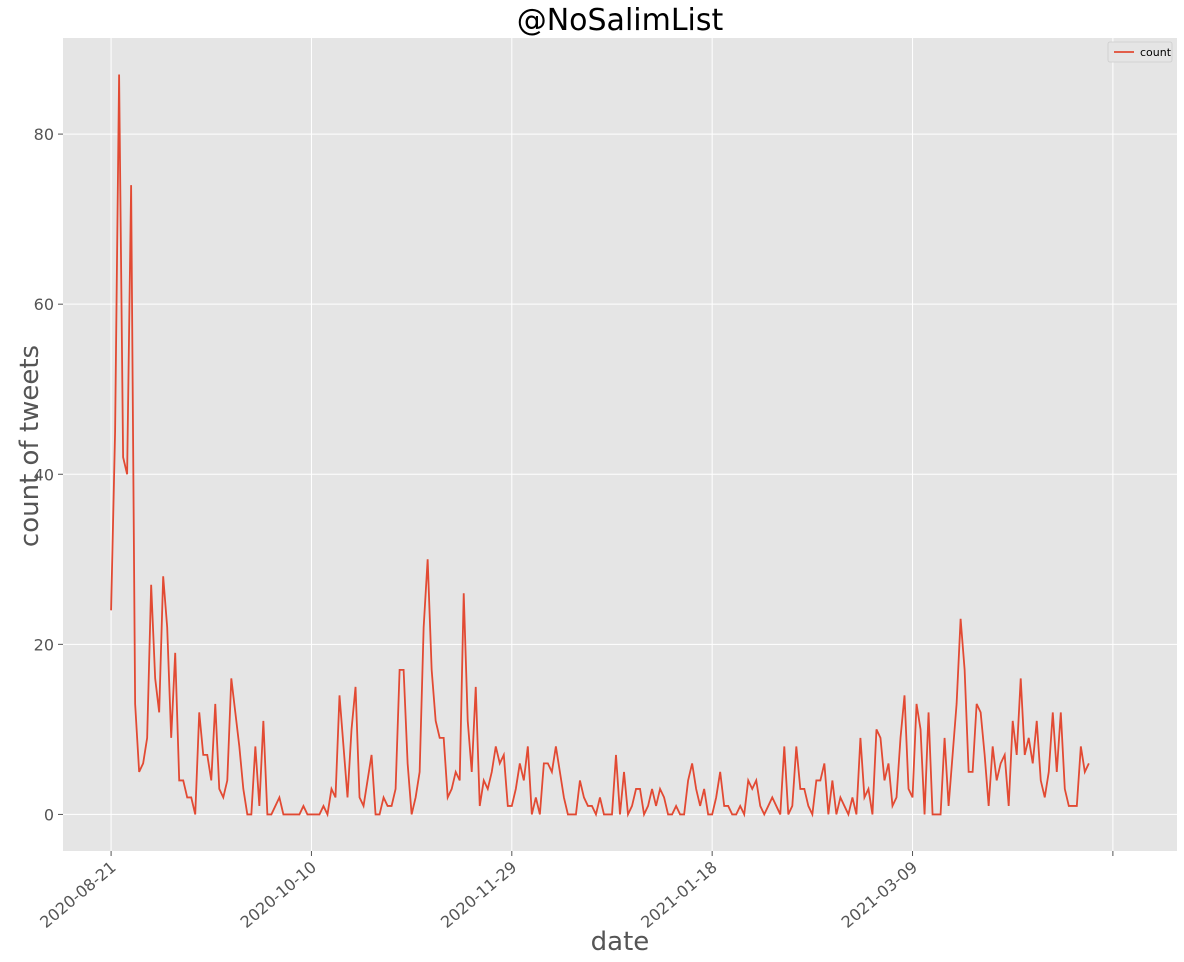 The width and height of the screenshot is (1184, 962). What do you see at coordinates (44, 134) in the screenshot?
I see `y-tick-label: 80` at bounding box center [44, 134].